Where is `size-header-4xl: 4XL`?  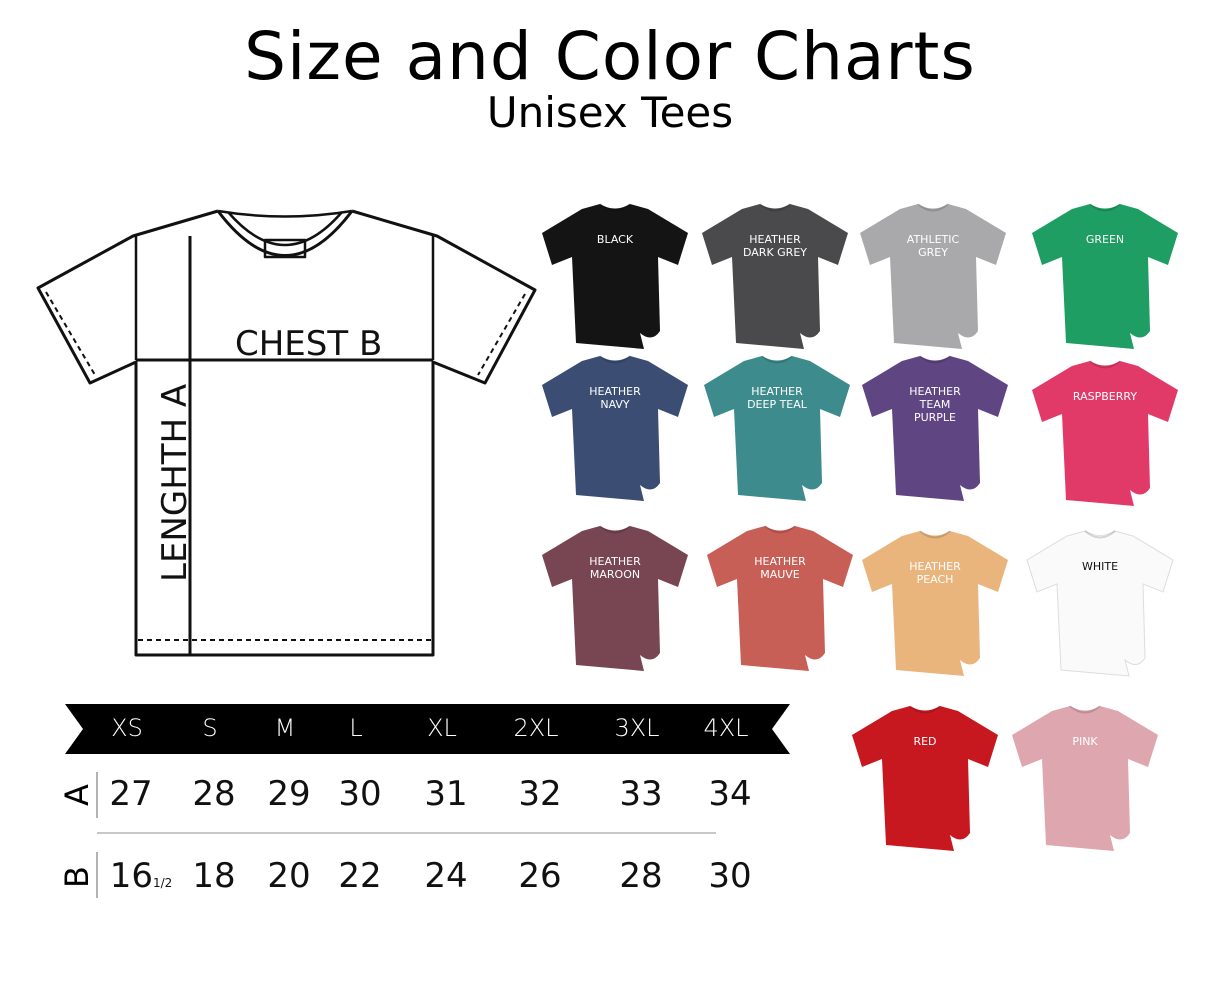 size-header-4xl: 4XL is located at coordinates (726, 728).